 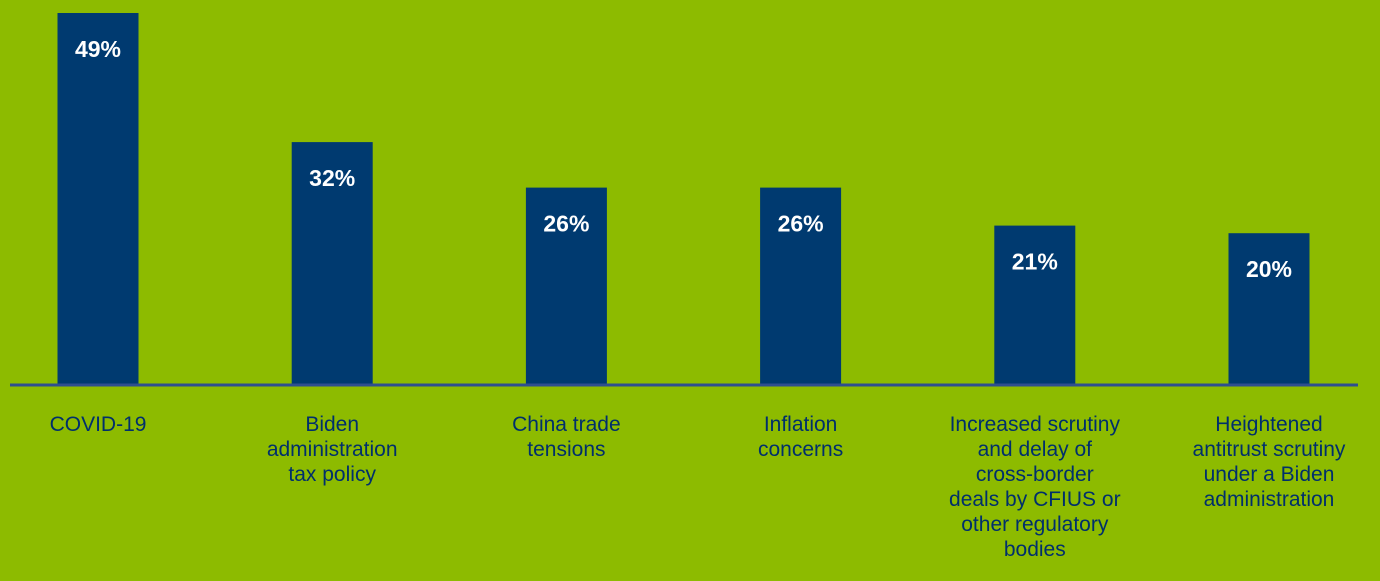 I want to click on category-label-line: Inflation, so click(x=800, y=424).